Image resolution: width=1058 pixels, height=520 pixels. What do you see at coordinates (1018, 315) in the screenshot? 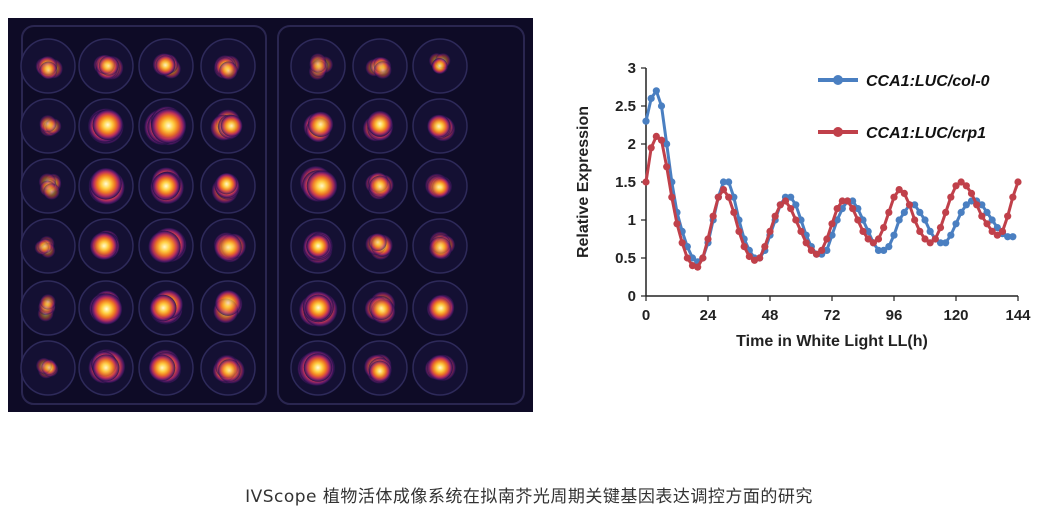
I see `x-tick-label: 144` at bounding box center [1018, 315].